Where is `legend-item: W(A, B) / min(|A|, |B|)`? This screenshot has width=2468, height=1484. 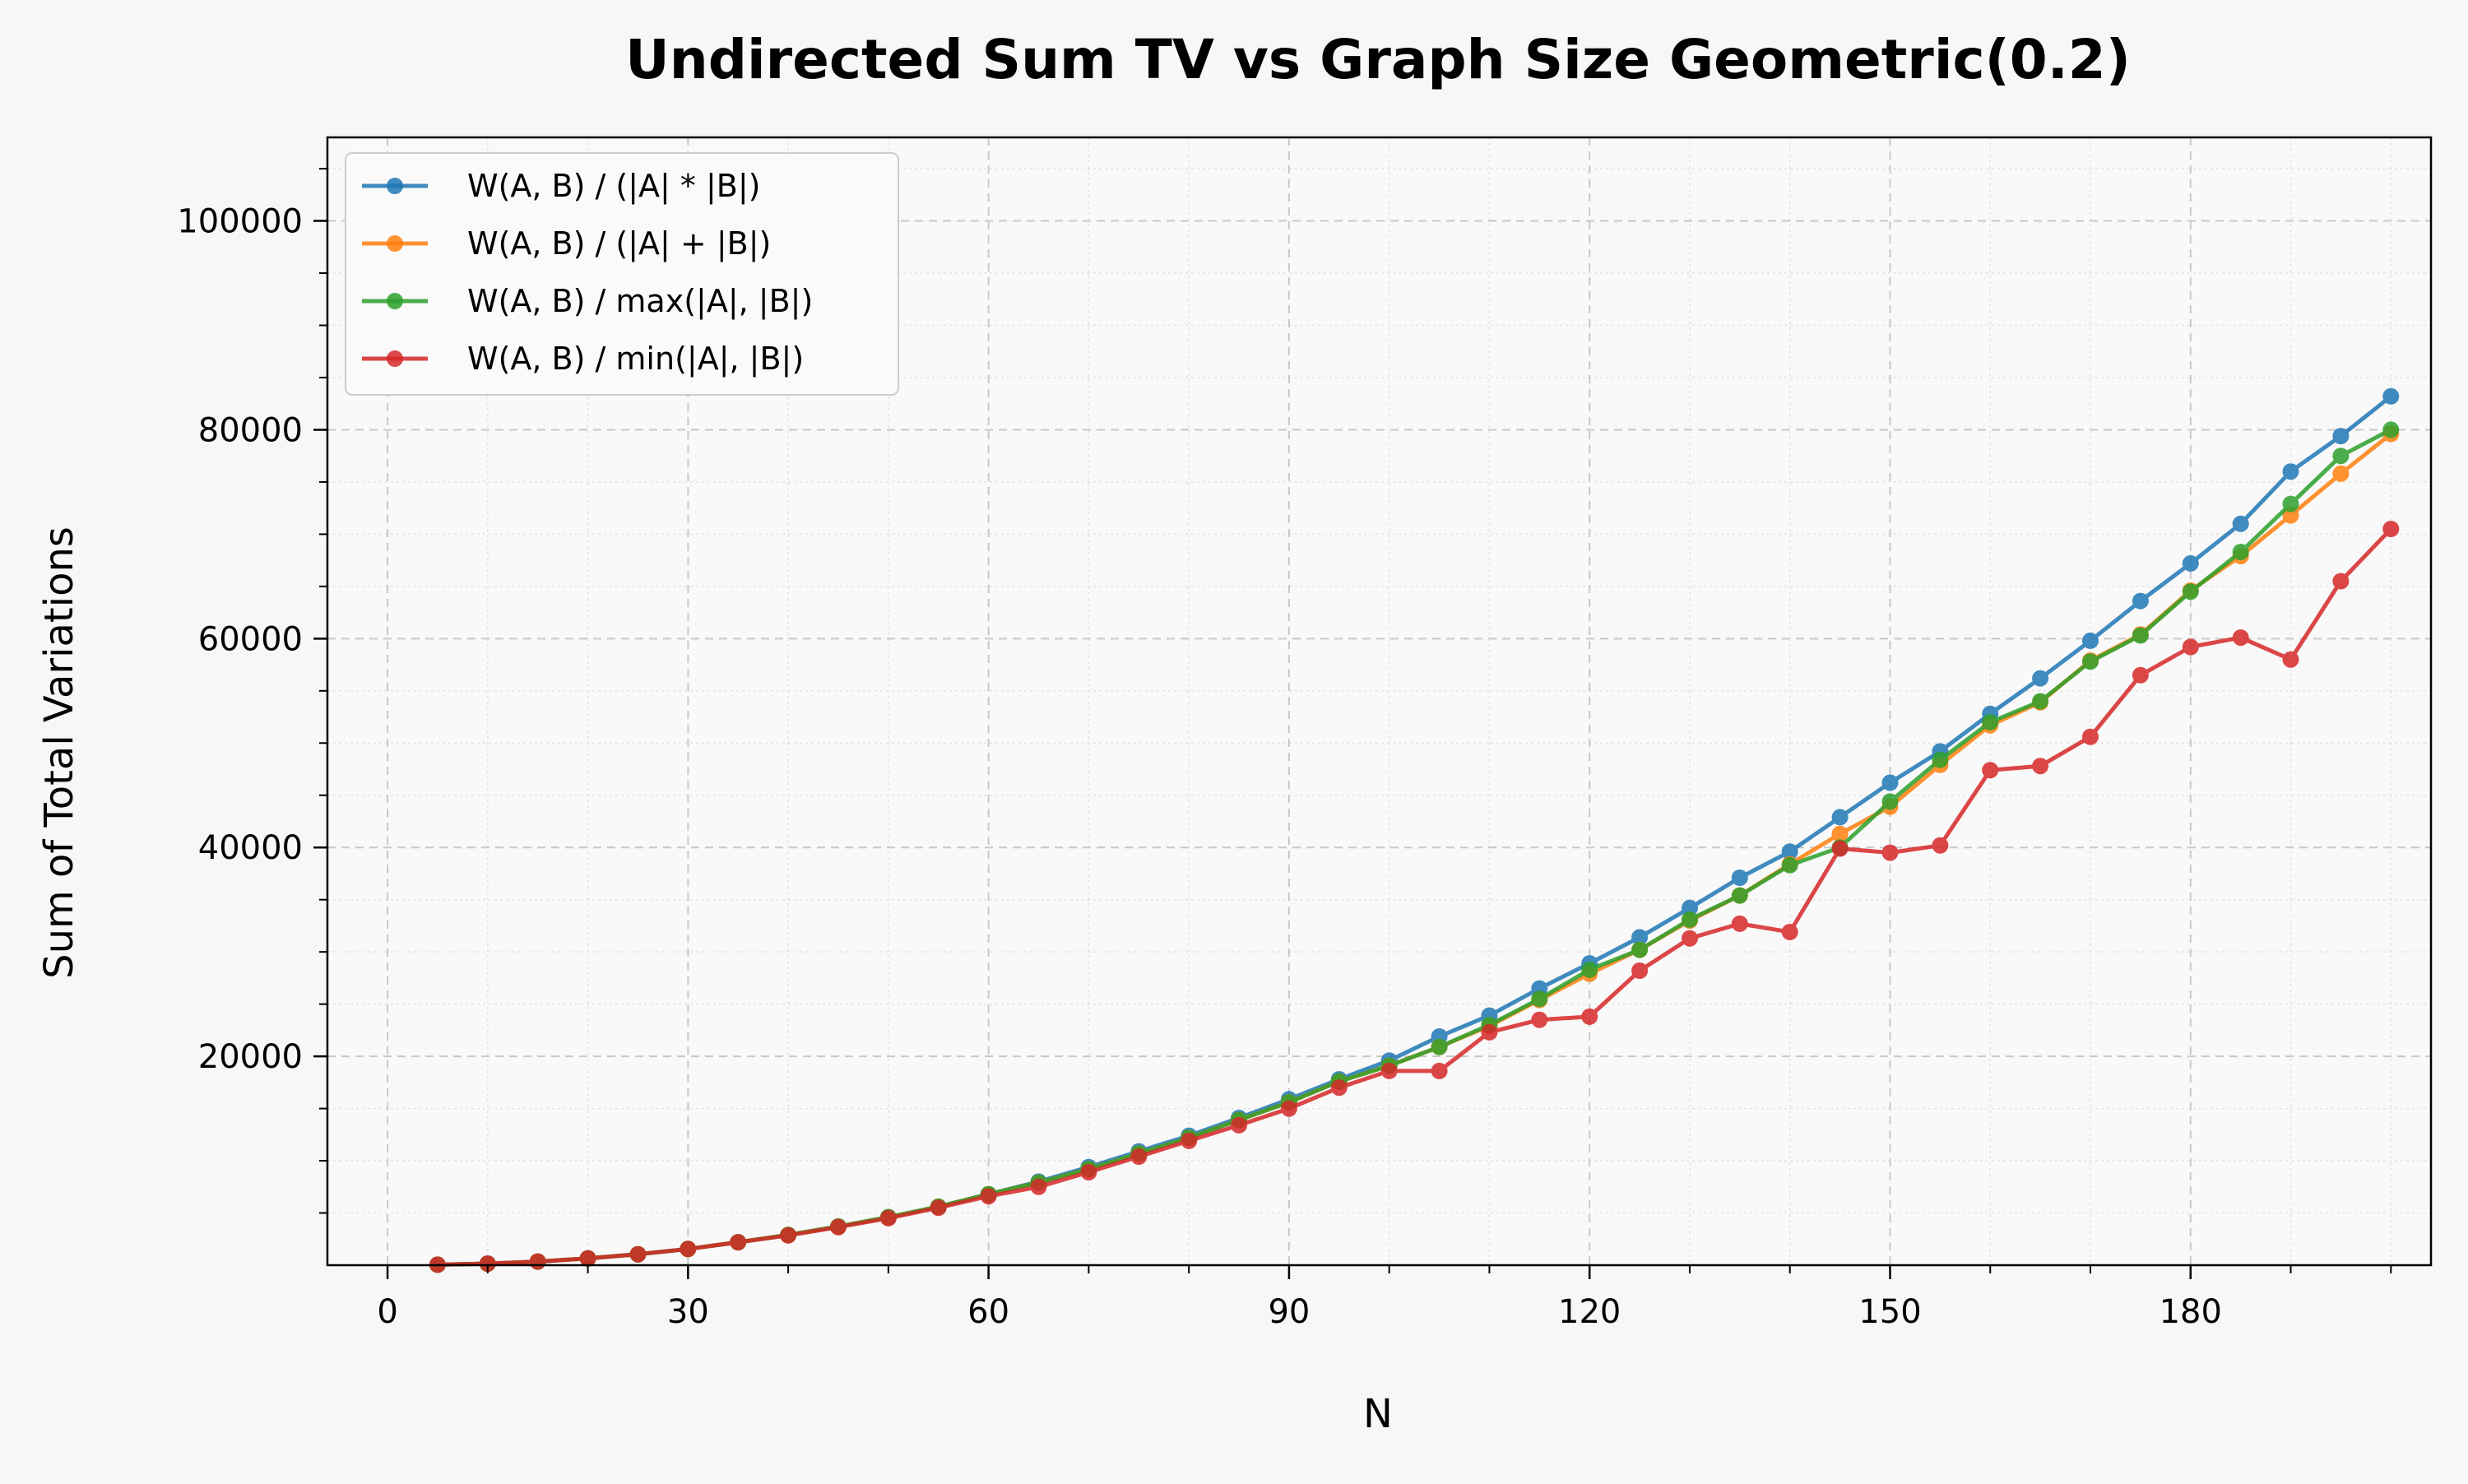
legend-item: W(A, B) / min(|A|, |B|) is located at coordinates (583, 359).